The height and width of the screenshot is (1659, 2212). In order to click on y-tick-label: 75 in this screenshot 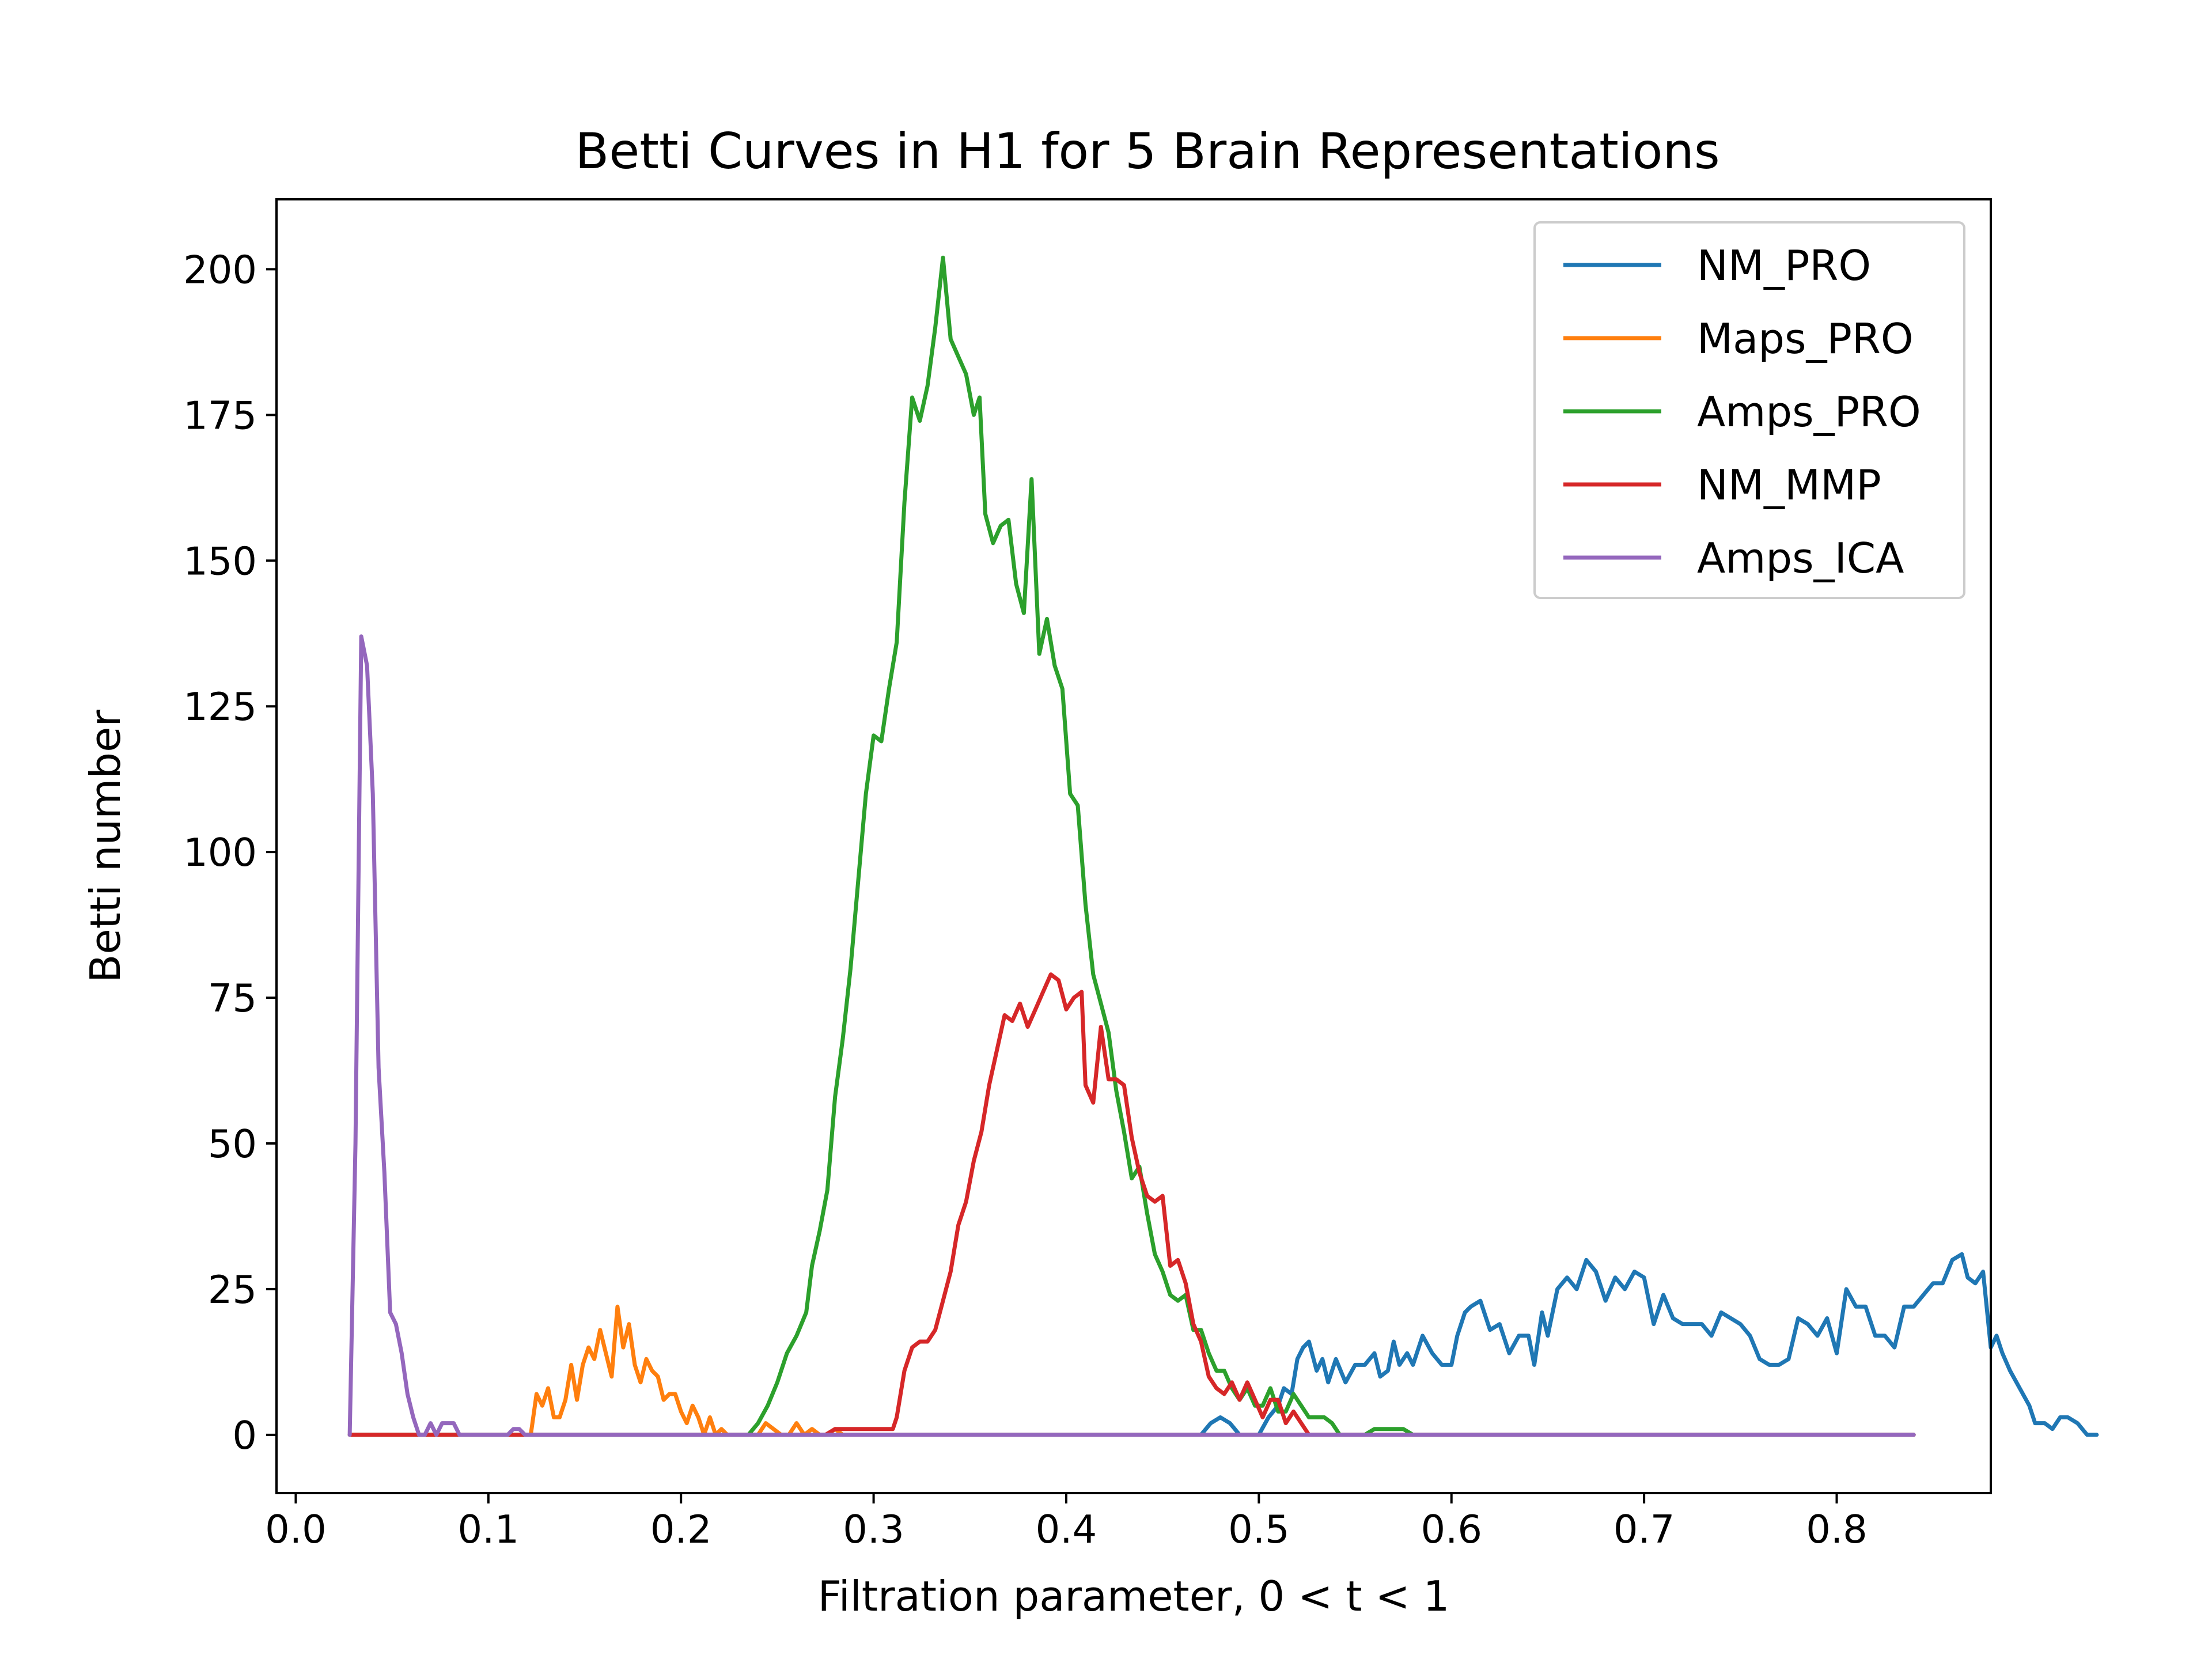, I will do `click(232, 998)`.